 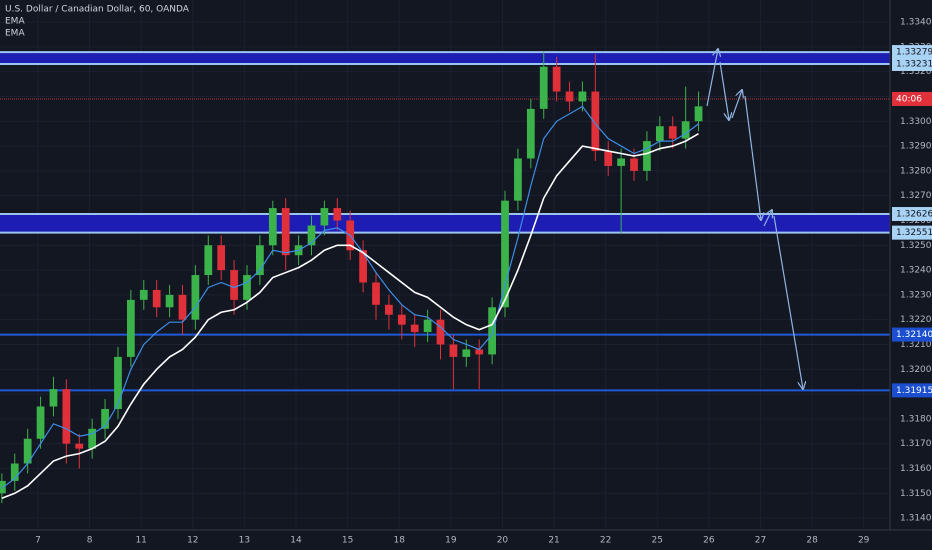 I want to click on level-label: 1.32551, so click(x=914, y=233).